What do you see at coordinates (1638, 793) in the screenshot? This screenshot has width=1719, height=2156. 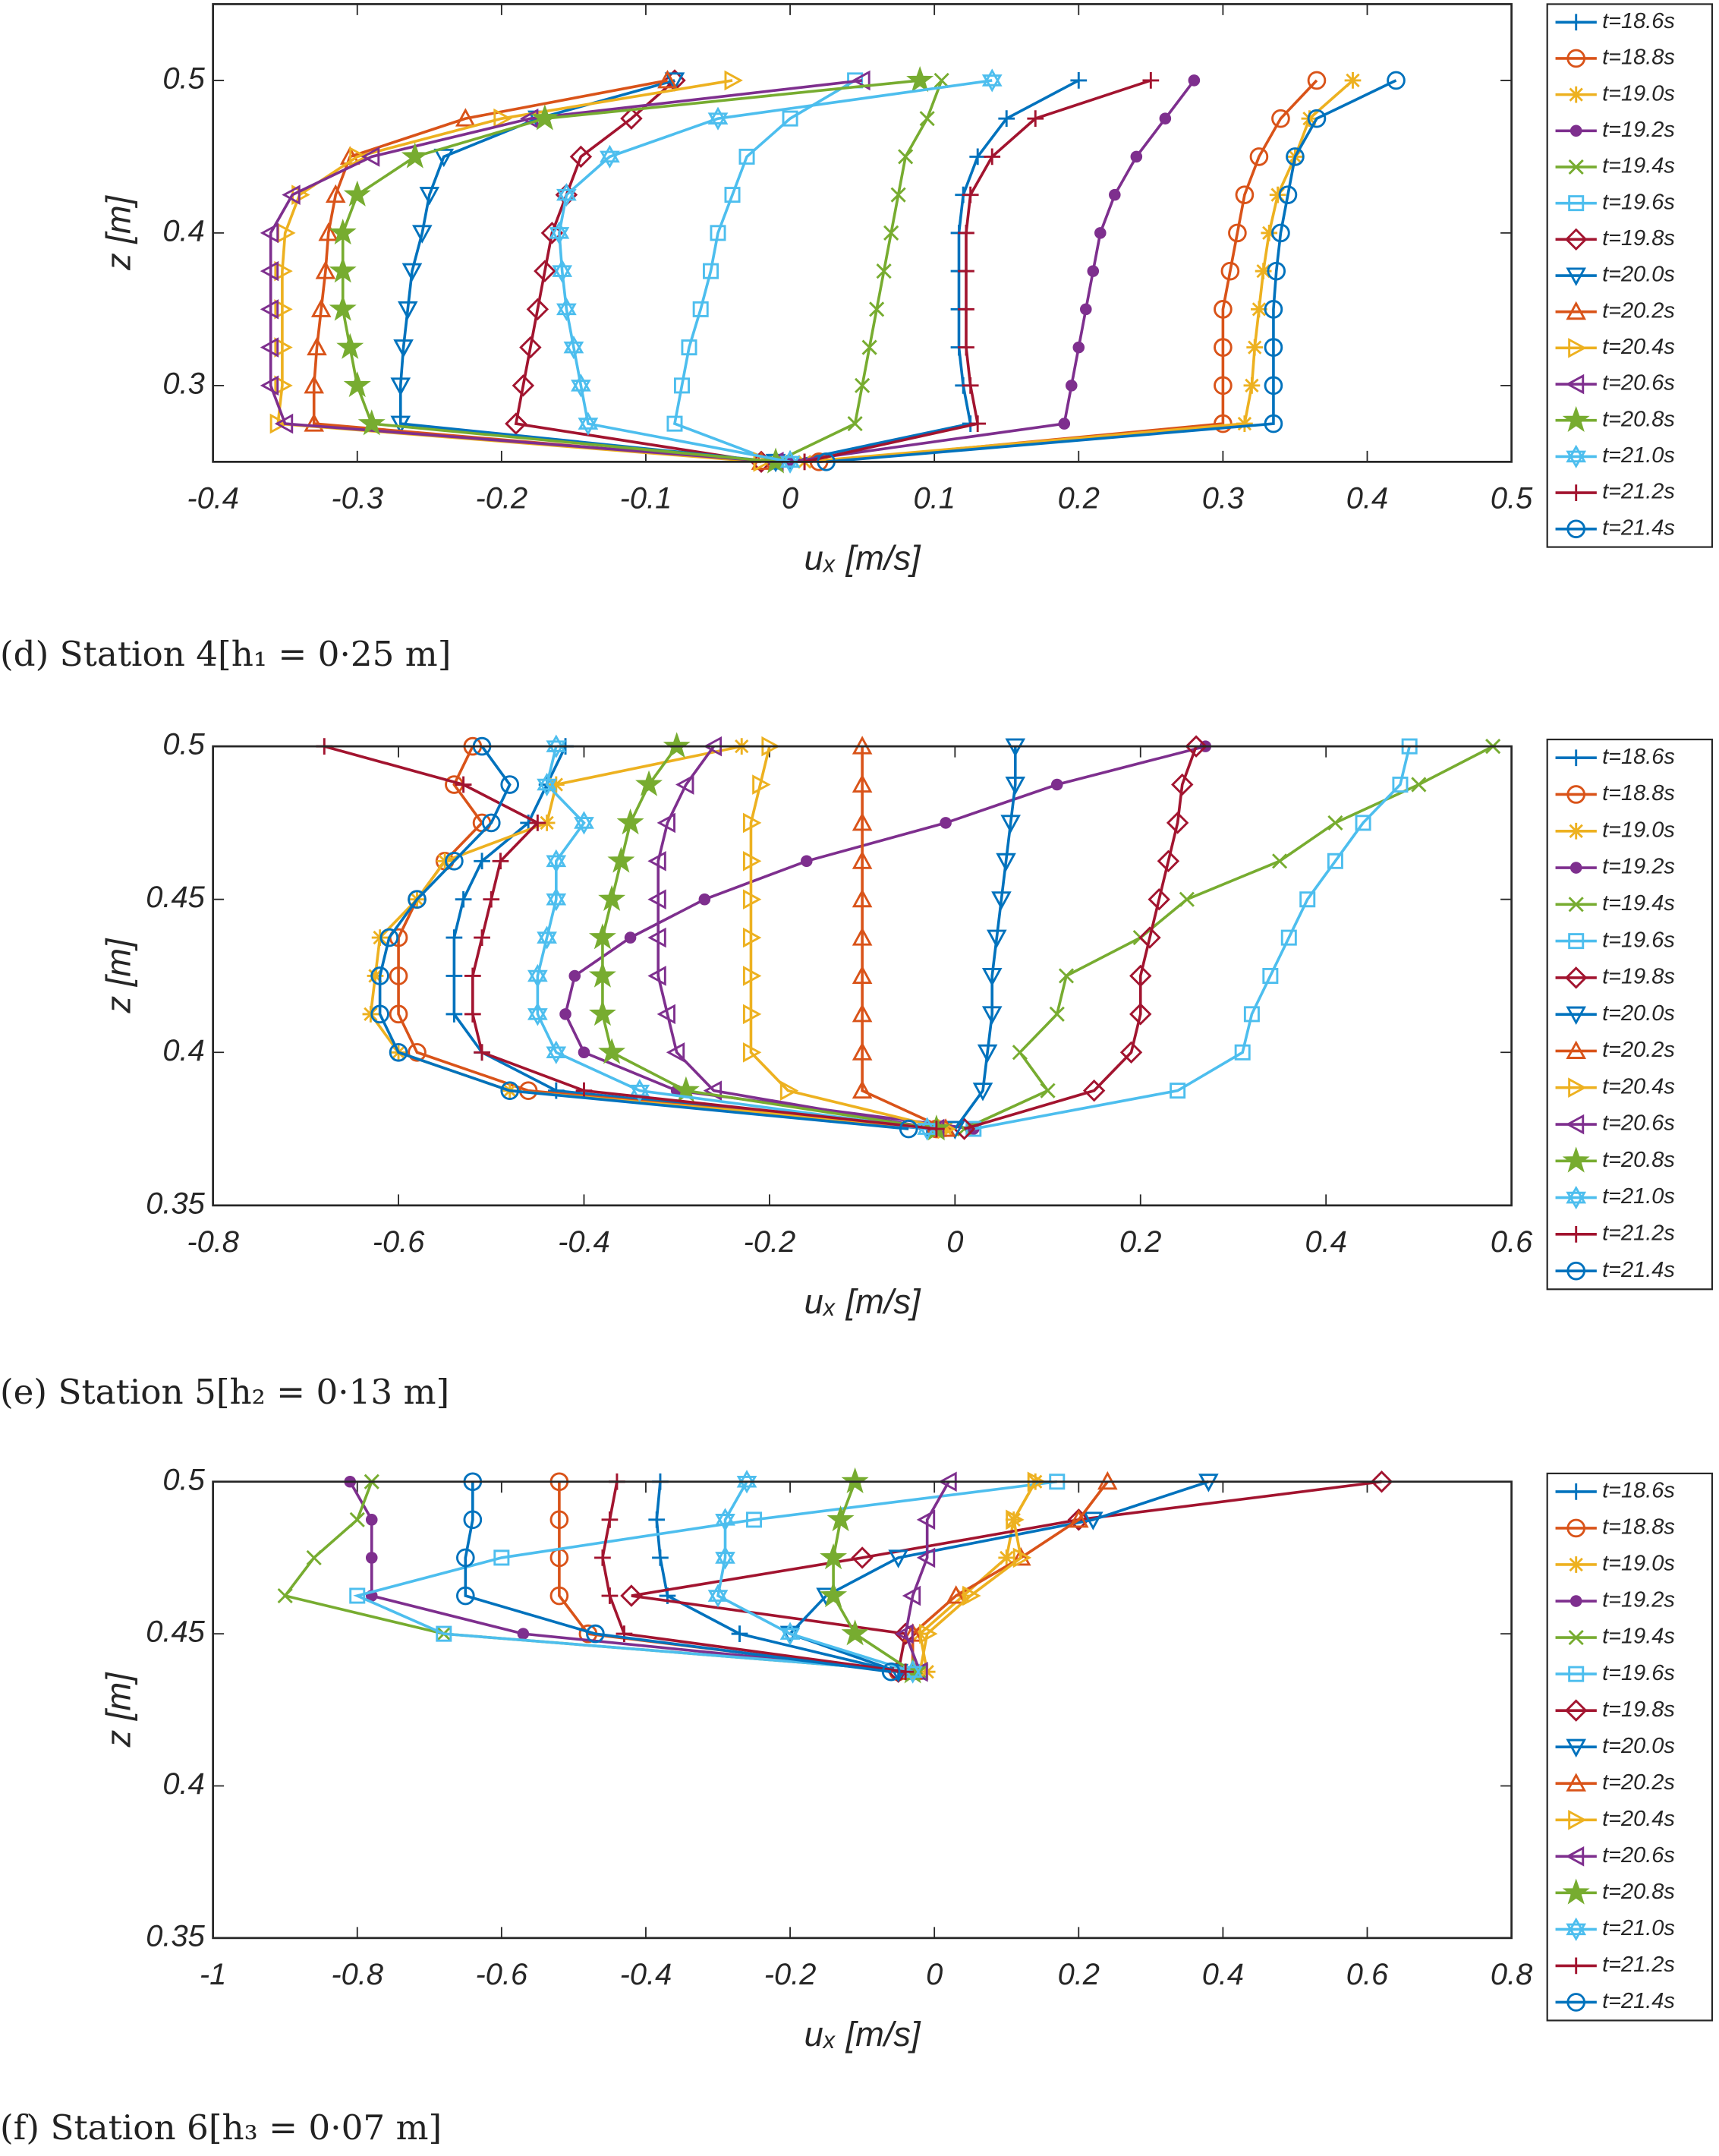 I see `legend-label: t=18.8s` at bounding box center [1638, 793].